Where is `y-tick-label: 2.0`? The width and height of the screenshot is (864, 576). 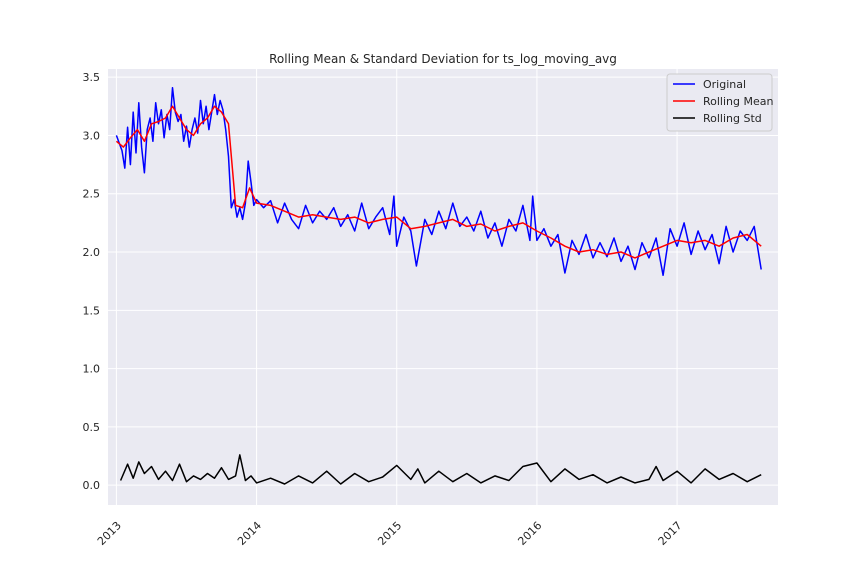 y-tick-label: 2.0 is located at coordinates (92, 252).